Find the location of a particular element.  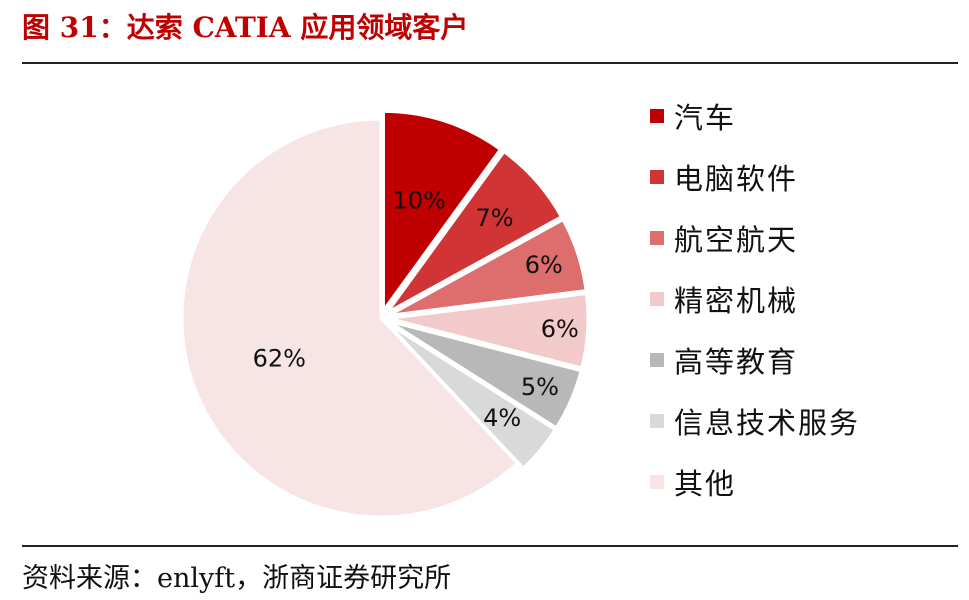

legend-label-3: 航空航天 is located at coordinates (736, 239).